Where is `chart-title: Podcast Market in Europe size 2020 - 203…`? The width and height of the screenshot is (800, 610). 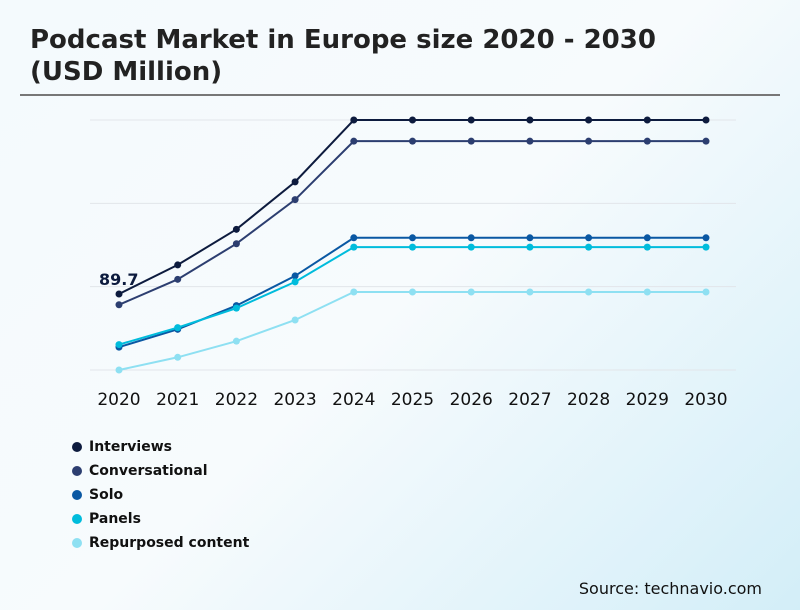
chart-title: Podcast Market in Europe size 2020 - 203… is located at coordinates (343, 56).